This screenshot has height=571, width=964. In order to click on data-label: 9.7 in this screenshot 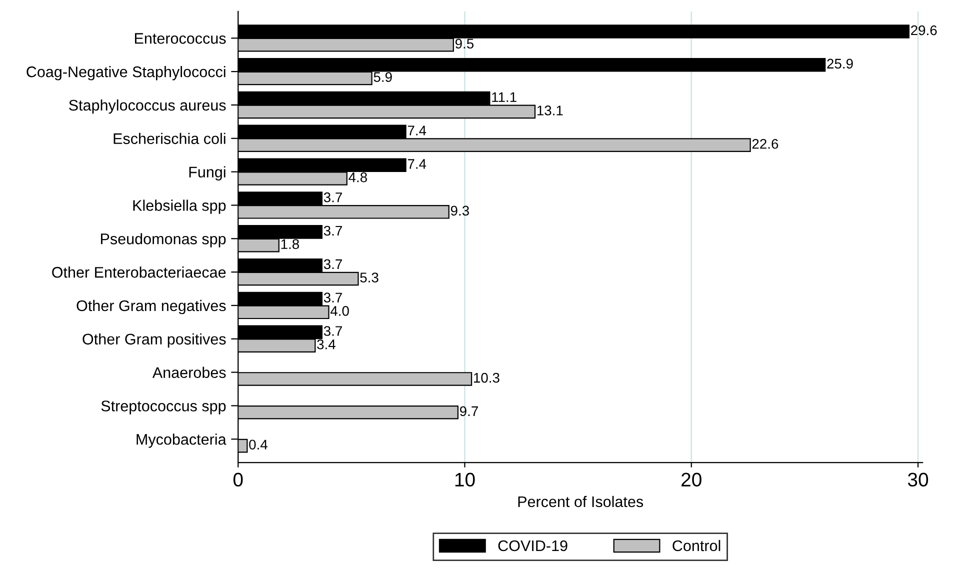, I will do `click(469, 411)`.